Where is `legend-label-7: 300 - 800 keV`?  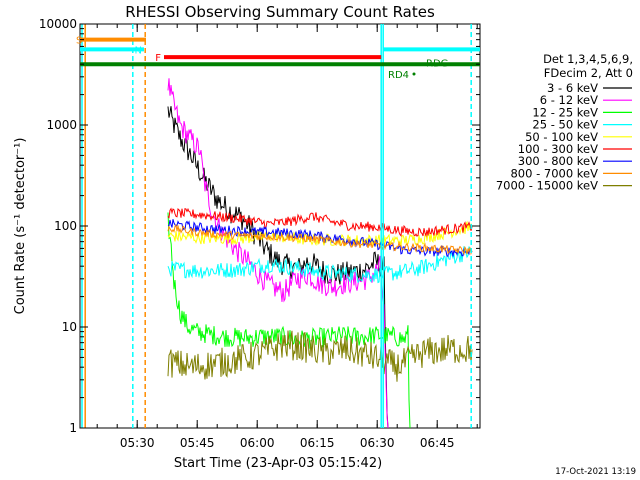 legend-label-7: 300 - 800 keV is located at coordinates (558, 161).